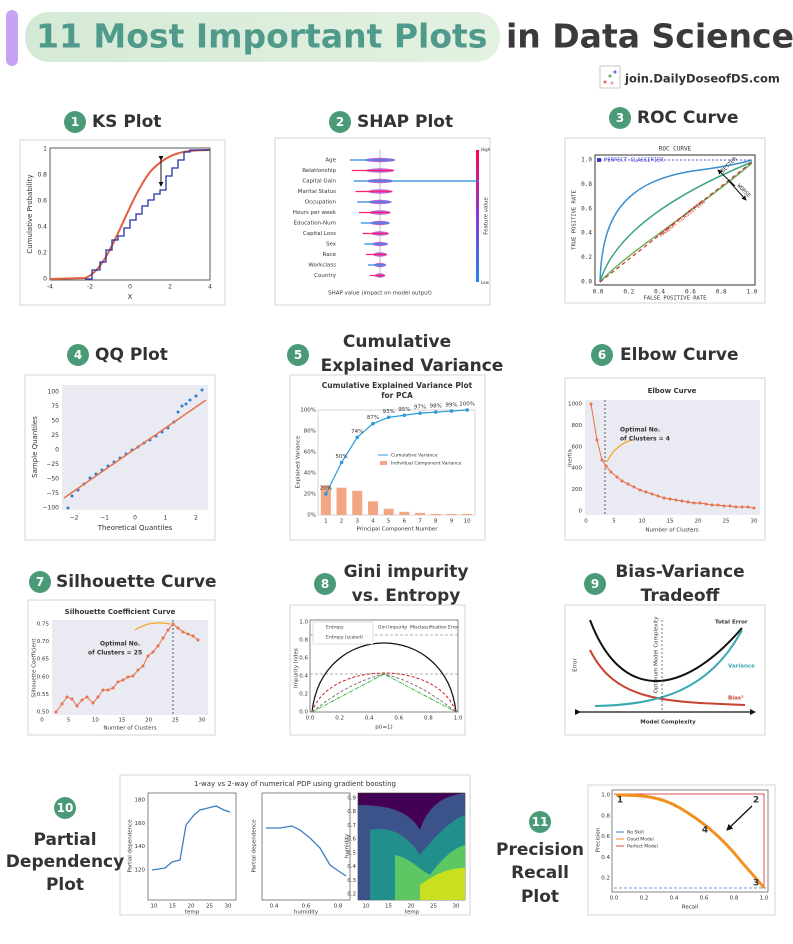 This screenshot has width=793, height=944. I want to click on label: 3, so click(358, 522).